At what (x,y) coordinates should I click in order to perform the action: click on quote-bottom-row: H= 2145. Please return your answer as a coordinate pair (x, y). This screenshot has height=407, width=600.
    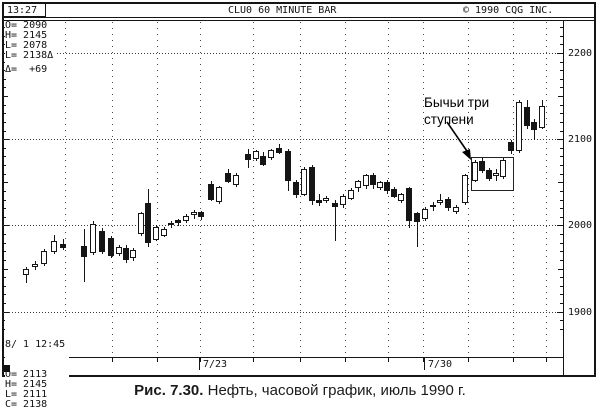
    Looking at the image, I should click on (26, 384).